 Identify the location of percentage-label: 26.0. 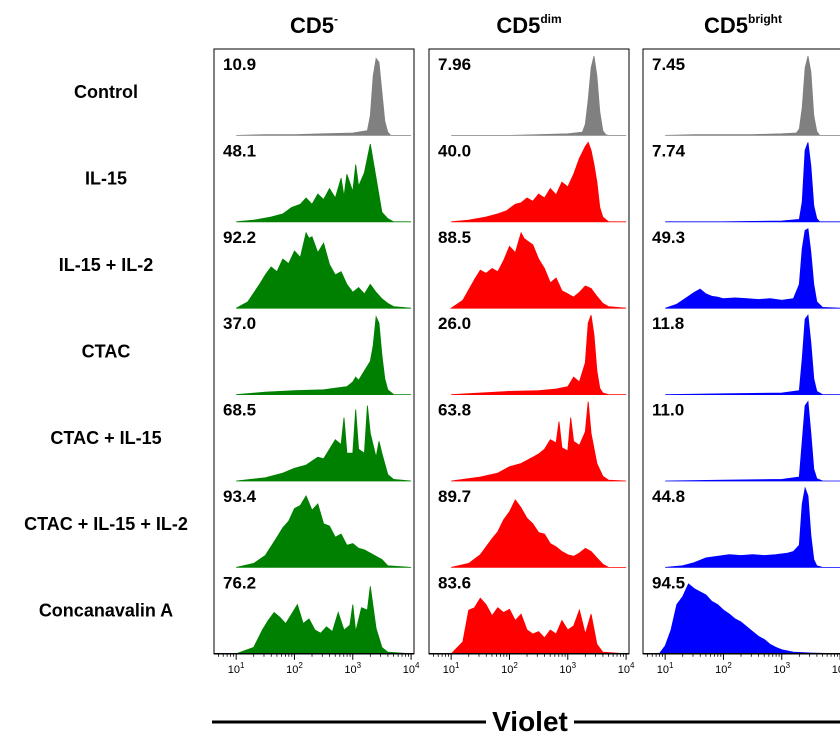
(454, 323).